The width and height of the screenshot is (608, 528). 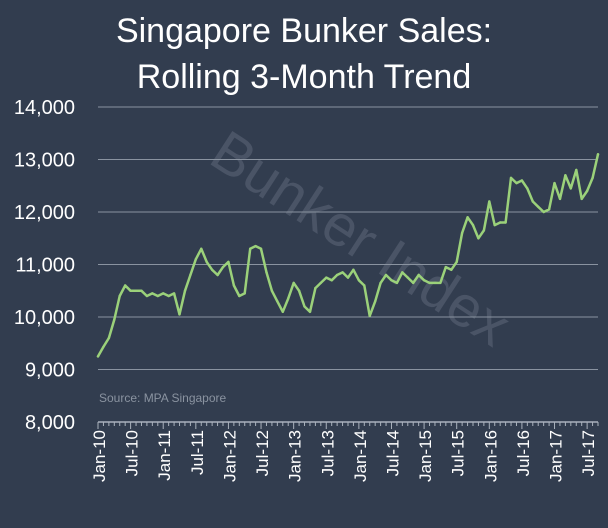 I want to click on x-tick-label: Jul-10, so click(x=132, y=453).